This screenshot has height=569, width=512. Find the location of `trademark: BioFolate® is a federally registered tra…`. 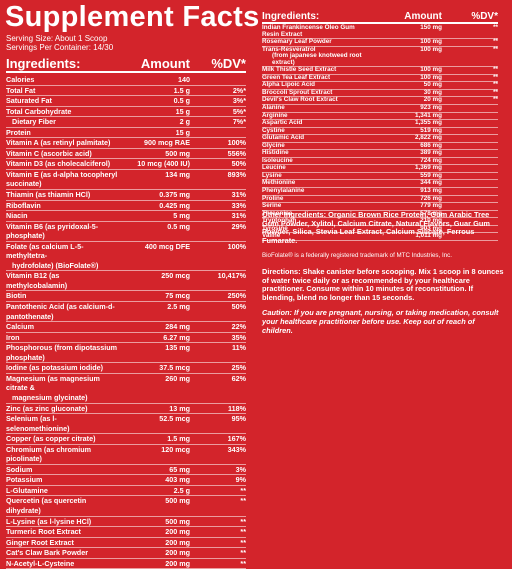

trademark: BioFolate® is a federally registered tra… is located at coordinates (357, 256).